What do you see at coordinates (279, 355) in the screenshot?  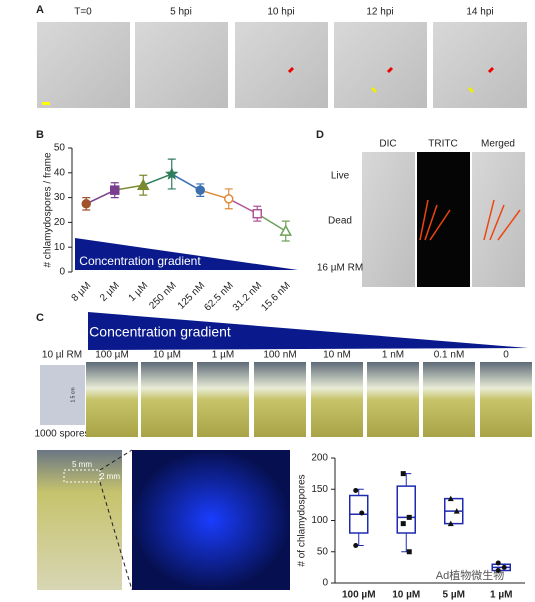 I see `plate-label: 100 nM` at bounding box center [279, 355].